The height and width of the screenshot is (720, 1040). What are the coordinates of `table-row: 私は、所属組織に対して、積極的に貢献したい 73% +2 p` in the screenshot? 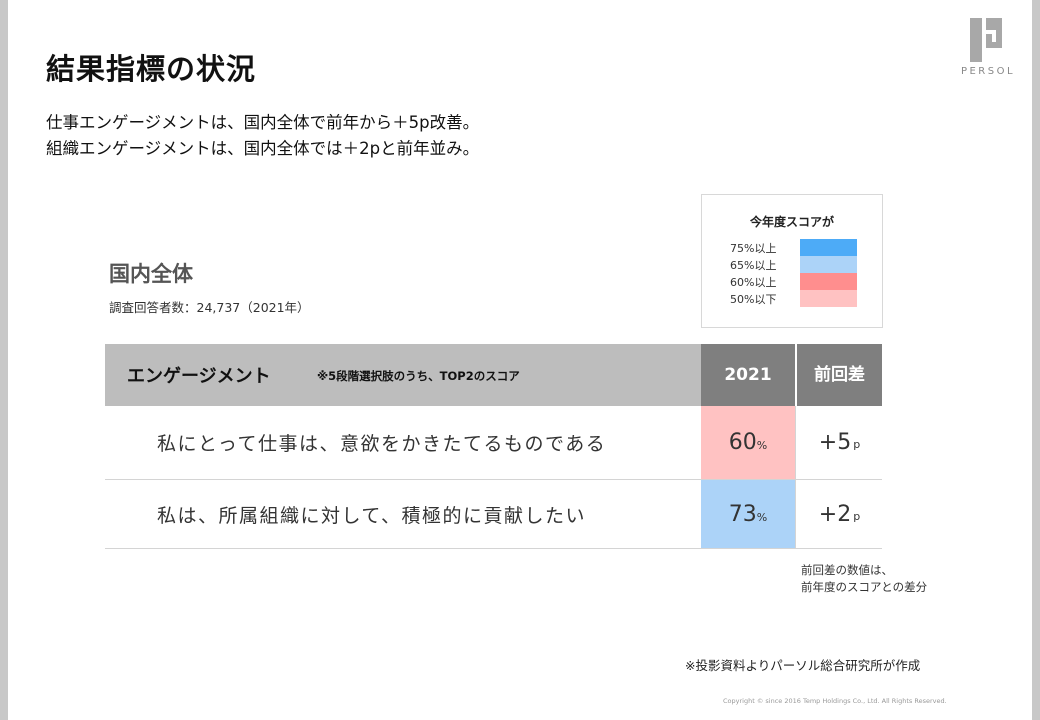 It's located at (493, 514).